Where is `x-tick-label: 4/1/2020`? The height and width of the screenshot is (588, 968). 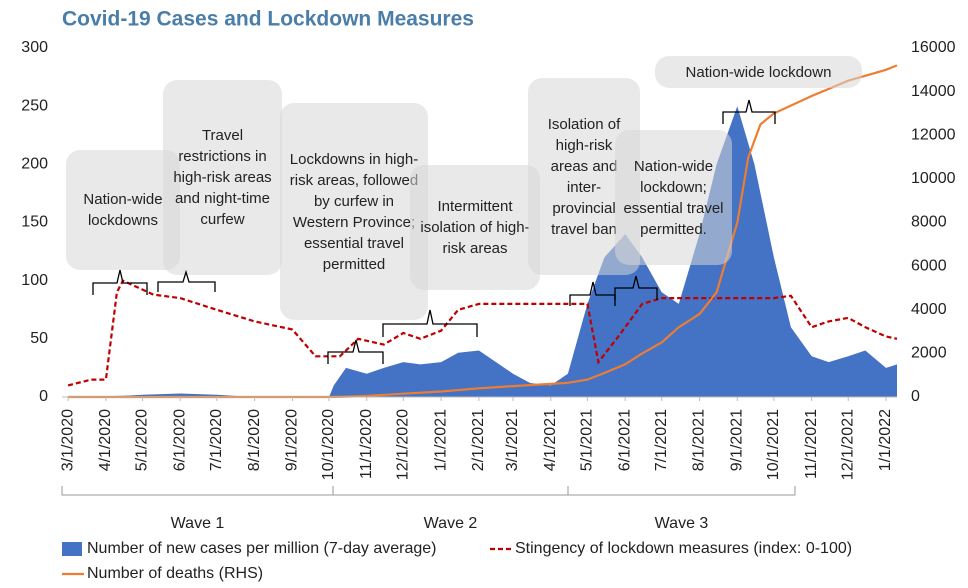
x-tick-label: 4/1/2020 is located at coordinates (105, 440).